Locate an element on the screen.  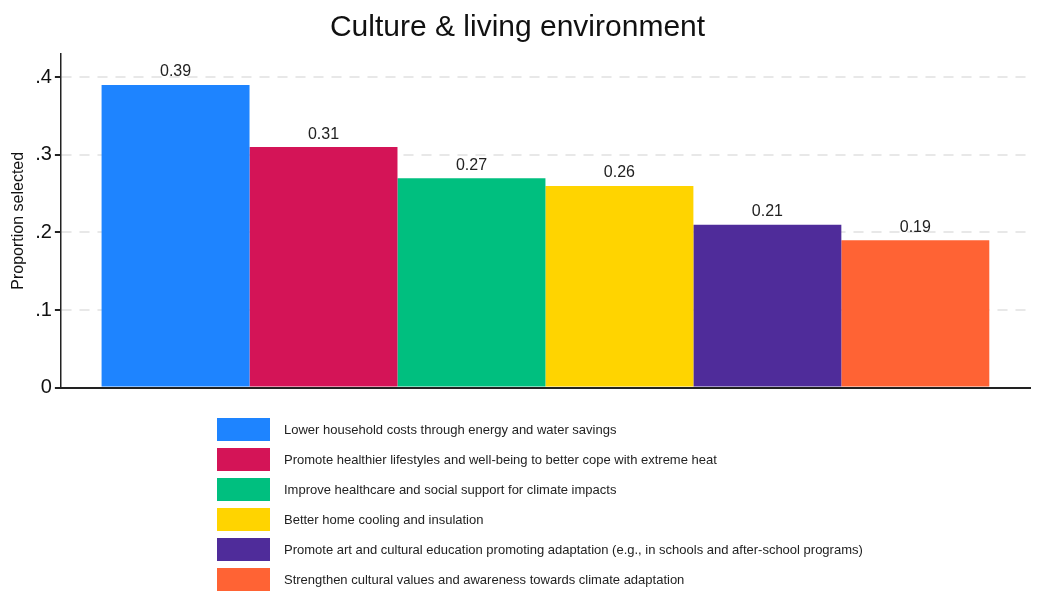
data-label: 0.26 is located at coordinates (619, 172).